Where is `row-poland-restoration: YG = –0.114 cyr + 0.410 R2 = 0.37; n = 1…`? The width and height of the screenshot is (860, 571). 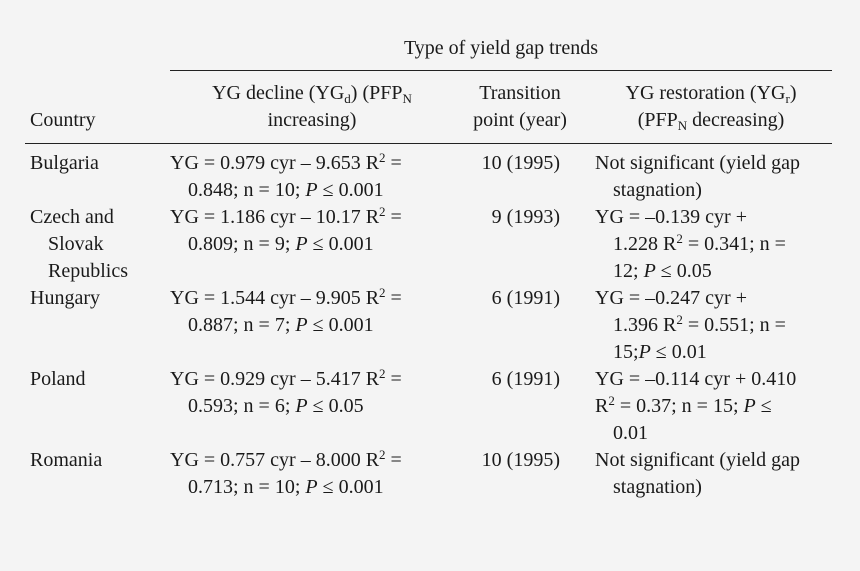 row-poland-restoration: YG = –0.114 cyr + 0.410 R2 = 0.37; n = 1… is located at coordinates (696, 406).